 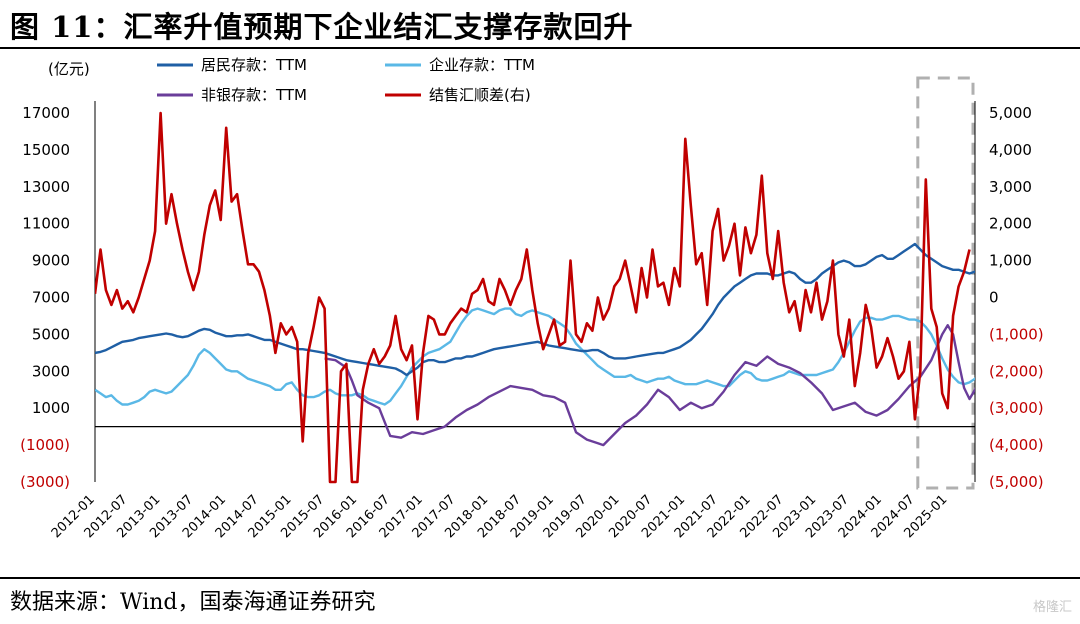 I want to click on right-tick-label: (1,000), so click(x=1016, y=334).